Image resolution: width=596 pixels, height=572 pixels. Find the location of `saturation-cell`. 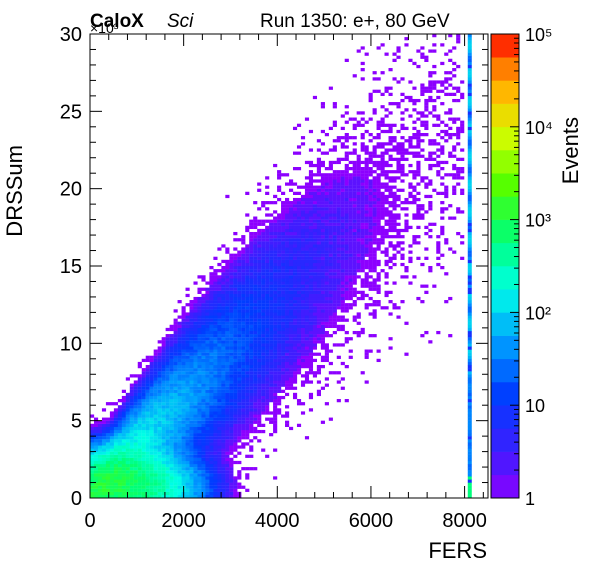

saturation-cell is located at coordinates (469, 57).